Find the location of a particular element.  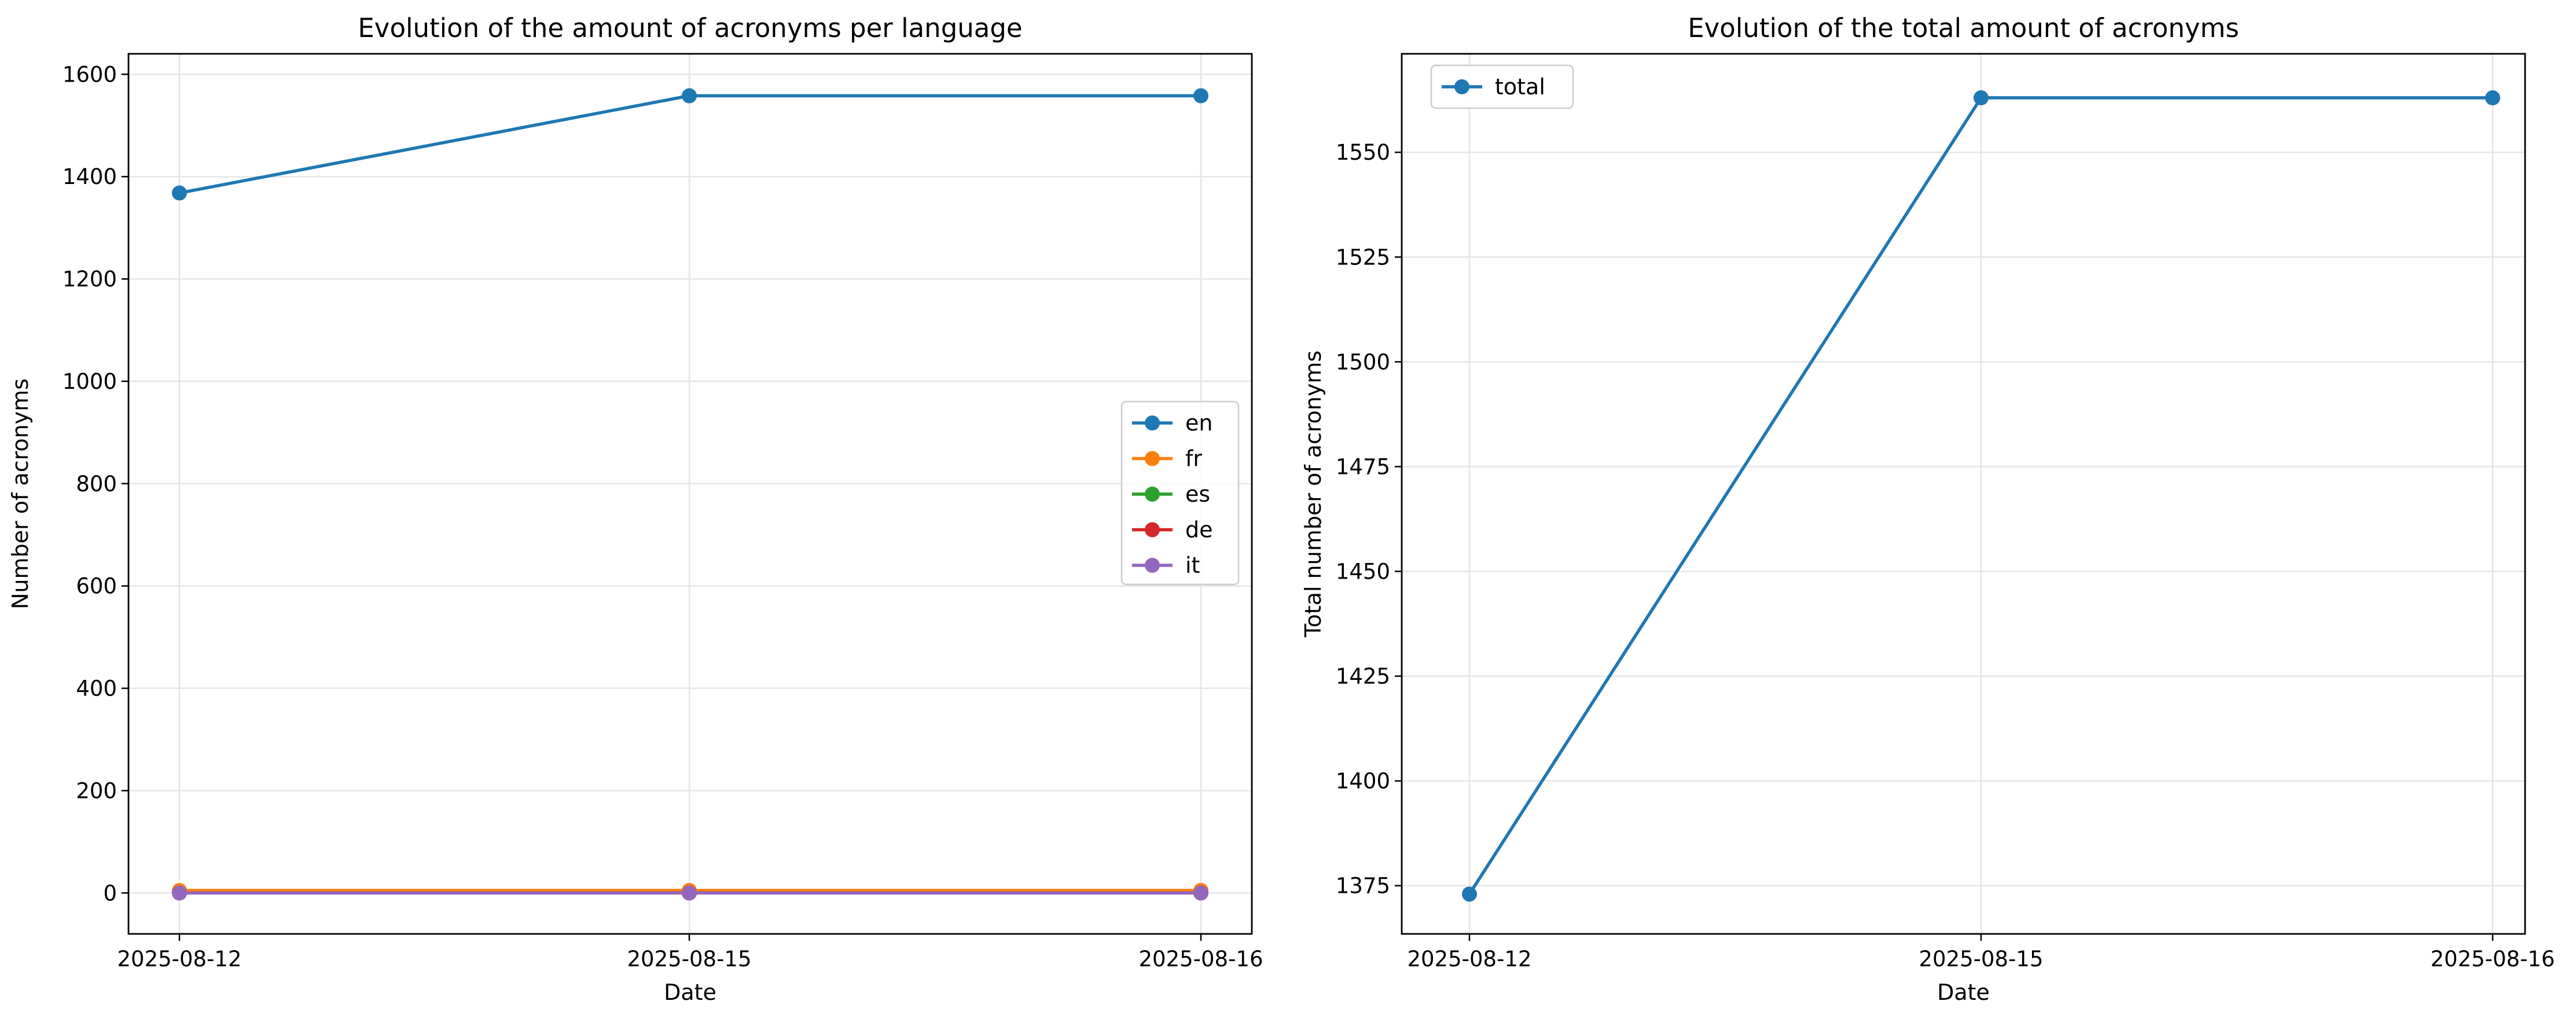

chart2-xtick-label: 2025-08-16 is located at coordinates (2493, 960).